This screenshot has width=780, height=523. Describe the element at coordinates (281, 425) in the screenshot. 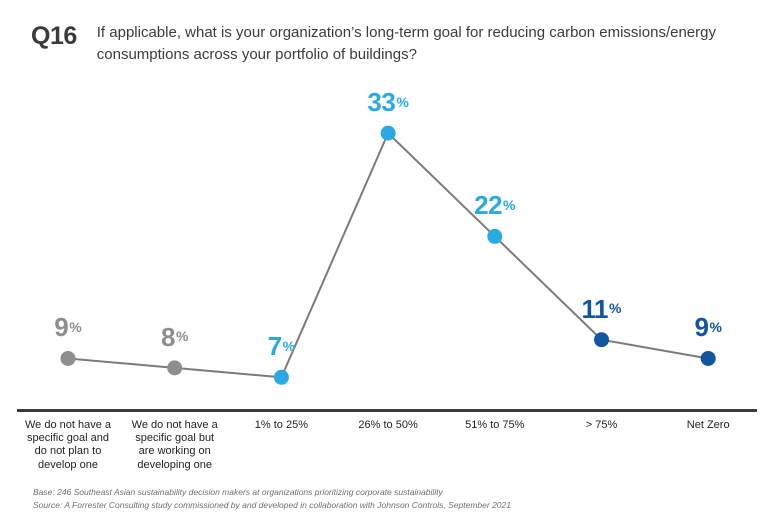

I see `category-label: 1% to 25%` at that location.